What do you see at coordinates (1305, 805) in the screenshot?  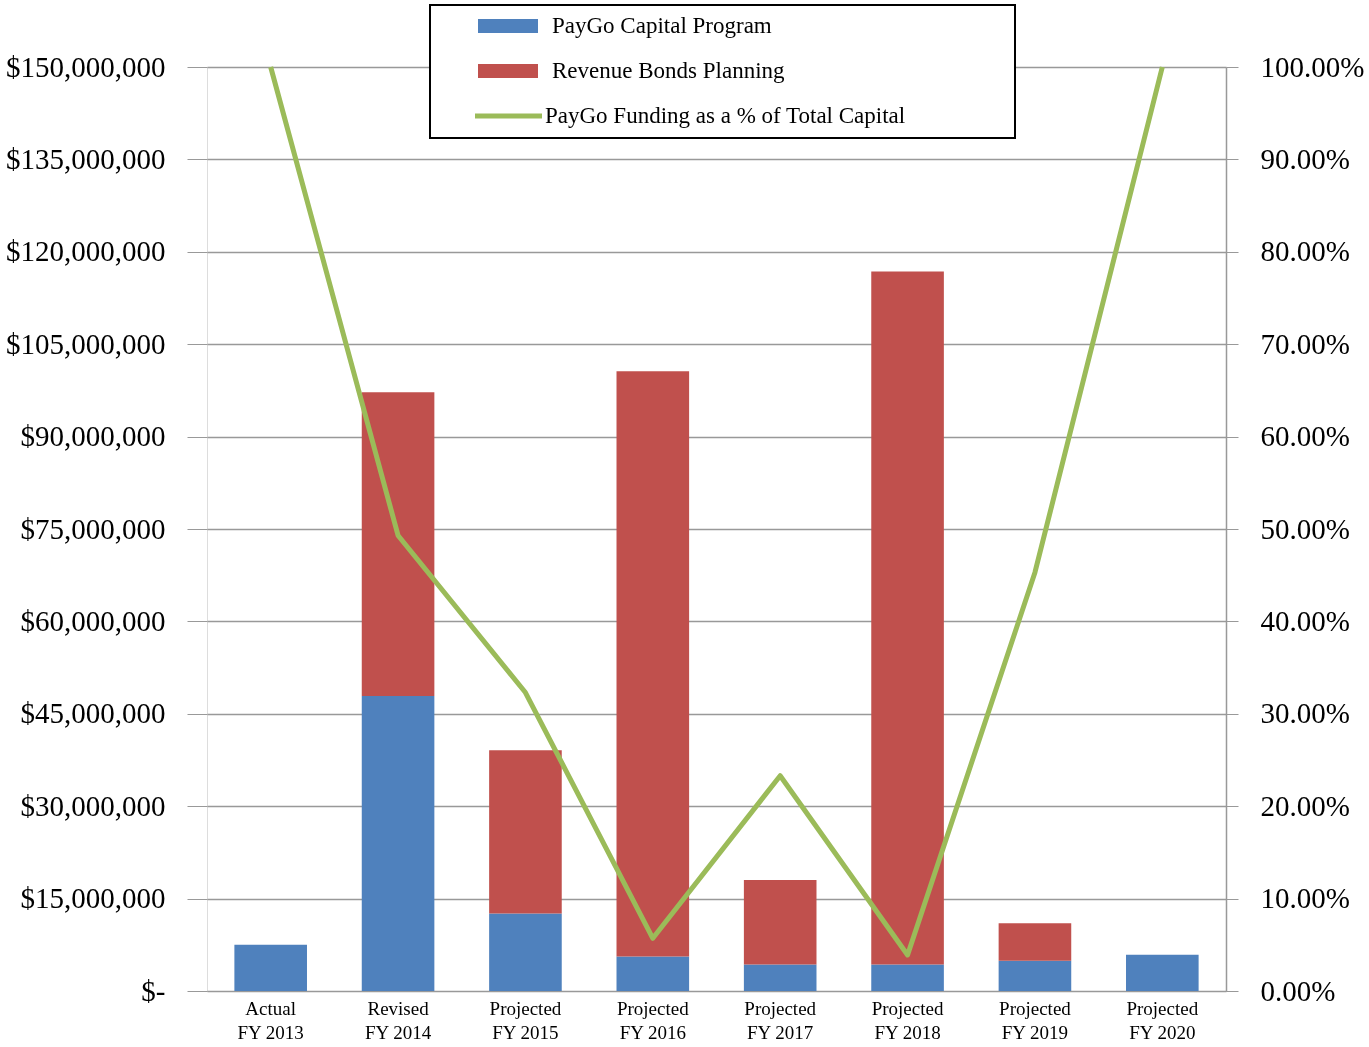 I see `y2-tick-label: 20.00%` at bounding box center [1305, 805].